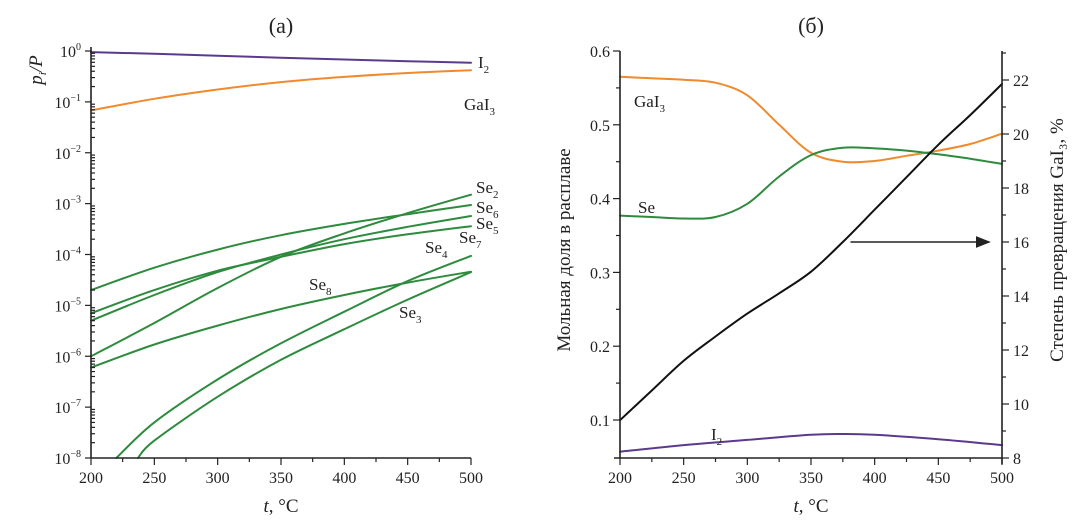 The height and width of the screenshot is (527, 1079). Describe the element at coordinates (470, 239) in the screenshot. I see `series-label-se7: Se7` at that location.